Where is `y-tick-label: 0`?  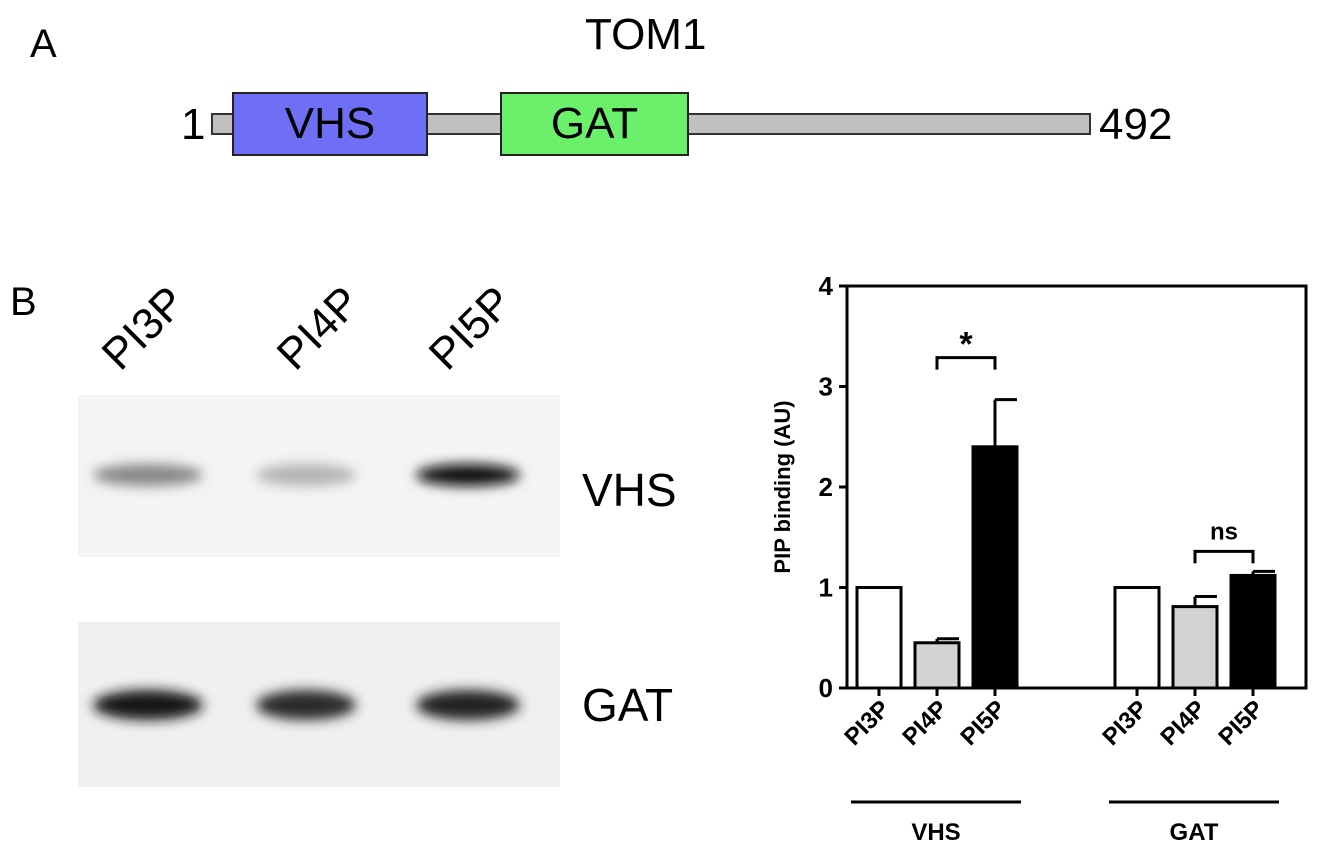 y-tick-label: 0 is located at coordinates (826, 688).